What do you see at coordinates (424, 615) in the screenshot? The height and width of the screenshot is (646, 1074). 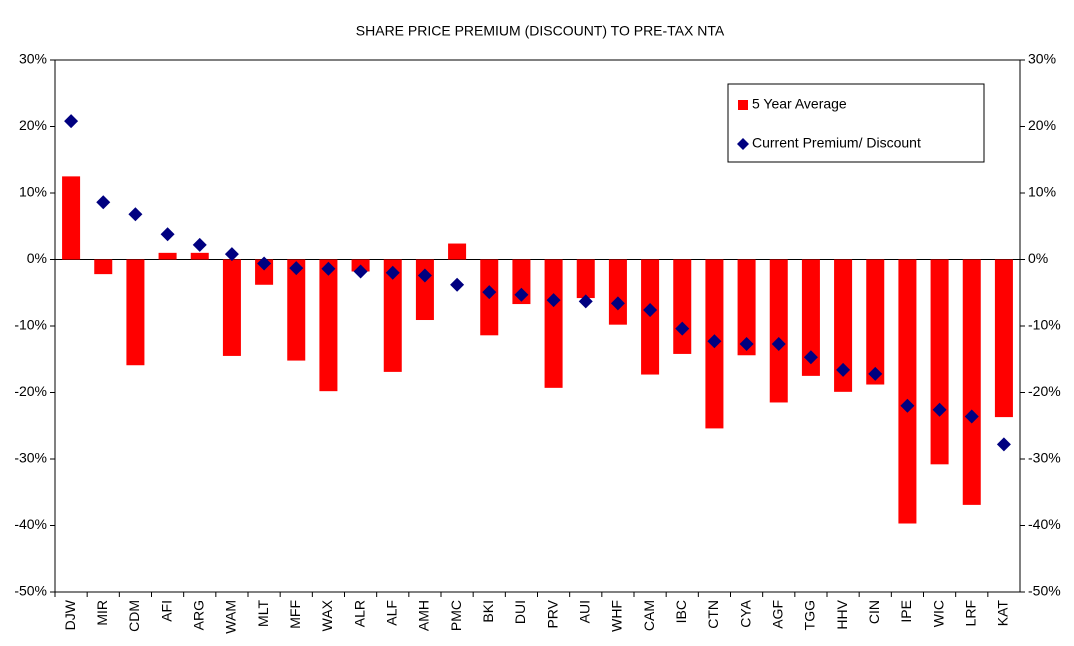 I see `x-tick-label: AMH` at bounding box center [424, 615].